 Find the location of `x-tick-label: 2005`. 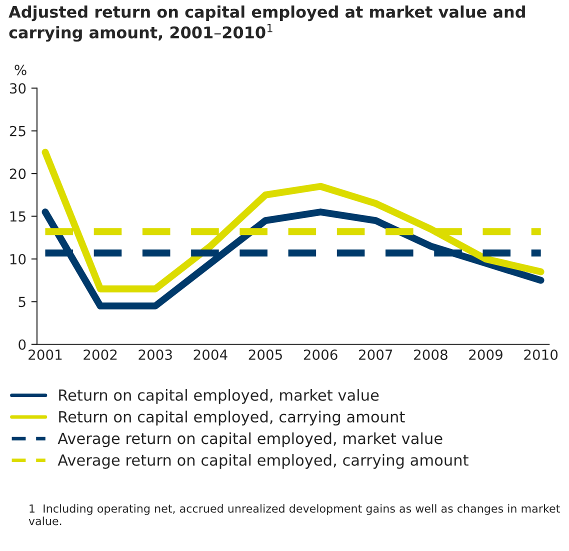

x-tick-label: 2005 is located at coordinates (265, 354).